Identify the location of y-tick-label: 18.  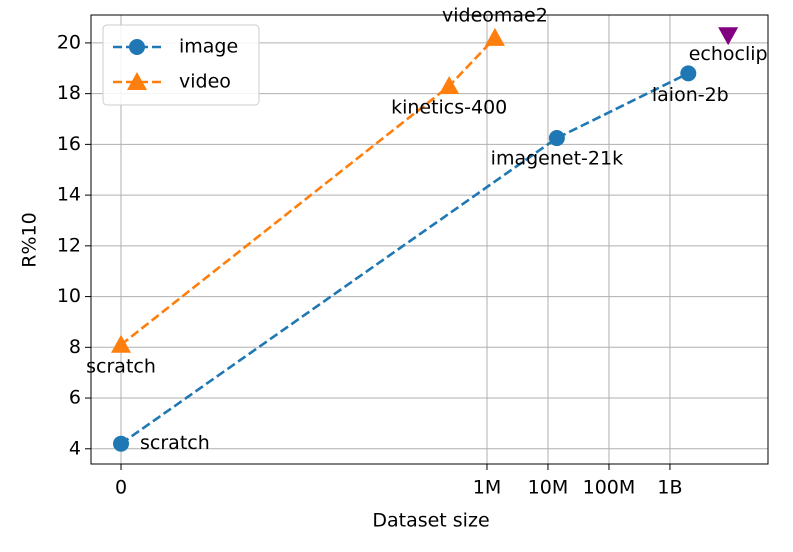
(69, 93).